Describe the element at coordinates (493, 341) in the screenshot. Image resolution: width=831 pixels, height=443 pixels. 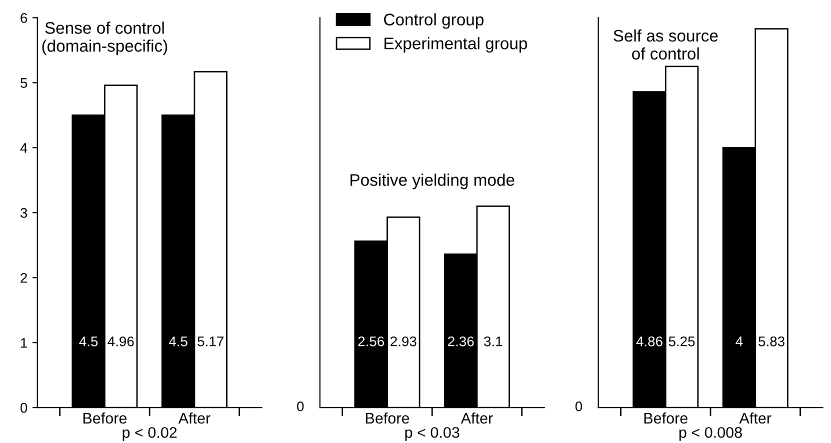
I see `data-label: 3.1` at that location.